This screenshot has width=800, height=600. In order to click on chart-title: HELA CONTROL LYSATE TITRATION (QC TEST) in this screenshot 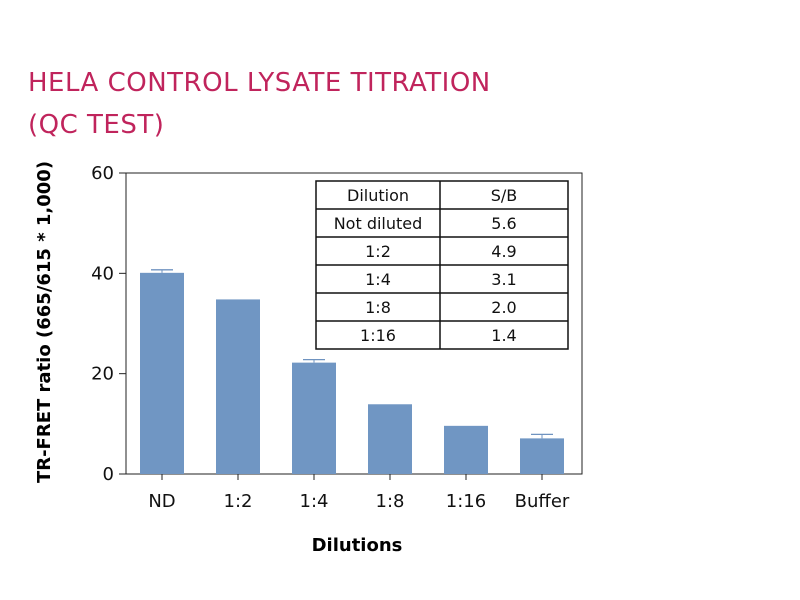, I will do `click(259, 104)`.